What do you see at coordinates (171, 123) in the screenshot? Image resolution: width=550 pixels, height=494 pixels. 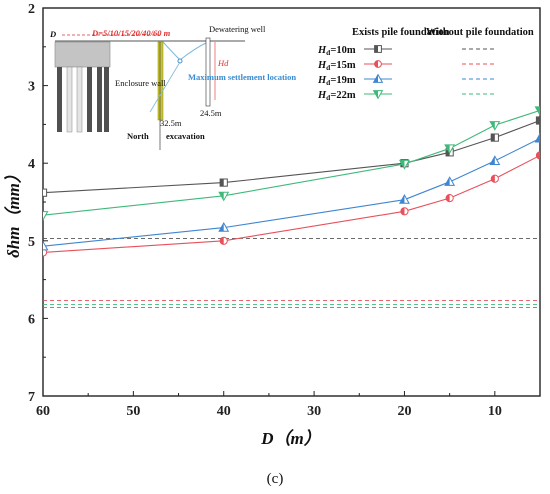 I see `inset-depth-wall: 32.5m` at bounding box center [171, 123].